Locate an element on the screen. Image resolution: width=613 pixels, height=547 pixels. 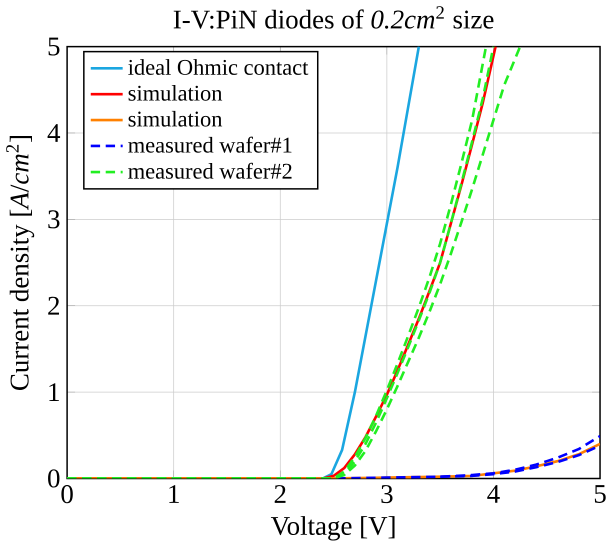
x-tick-label: 3 is located at coordinates (387, 494).